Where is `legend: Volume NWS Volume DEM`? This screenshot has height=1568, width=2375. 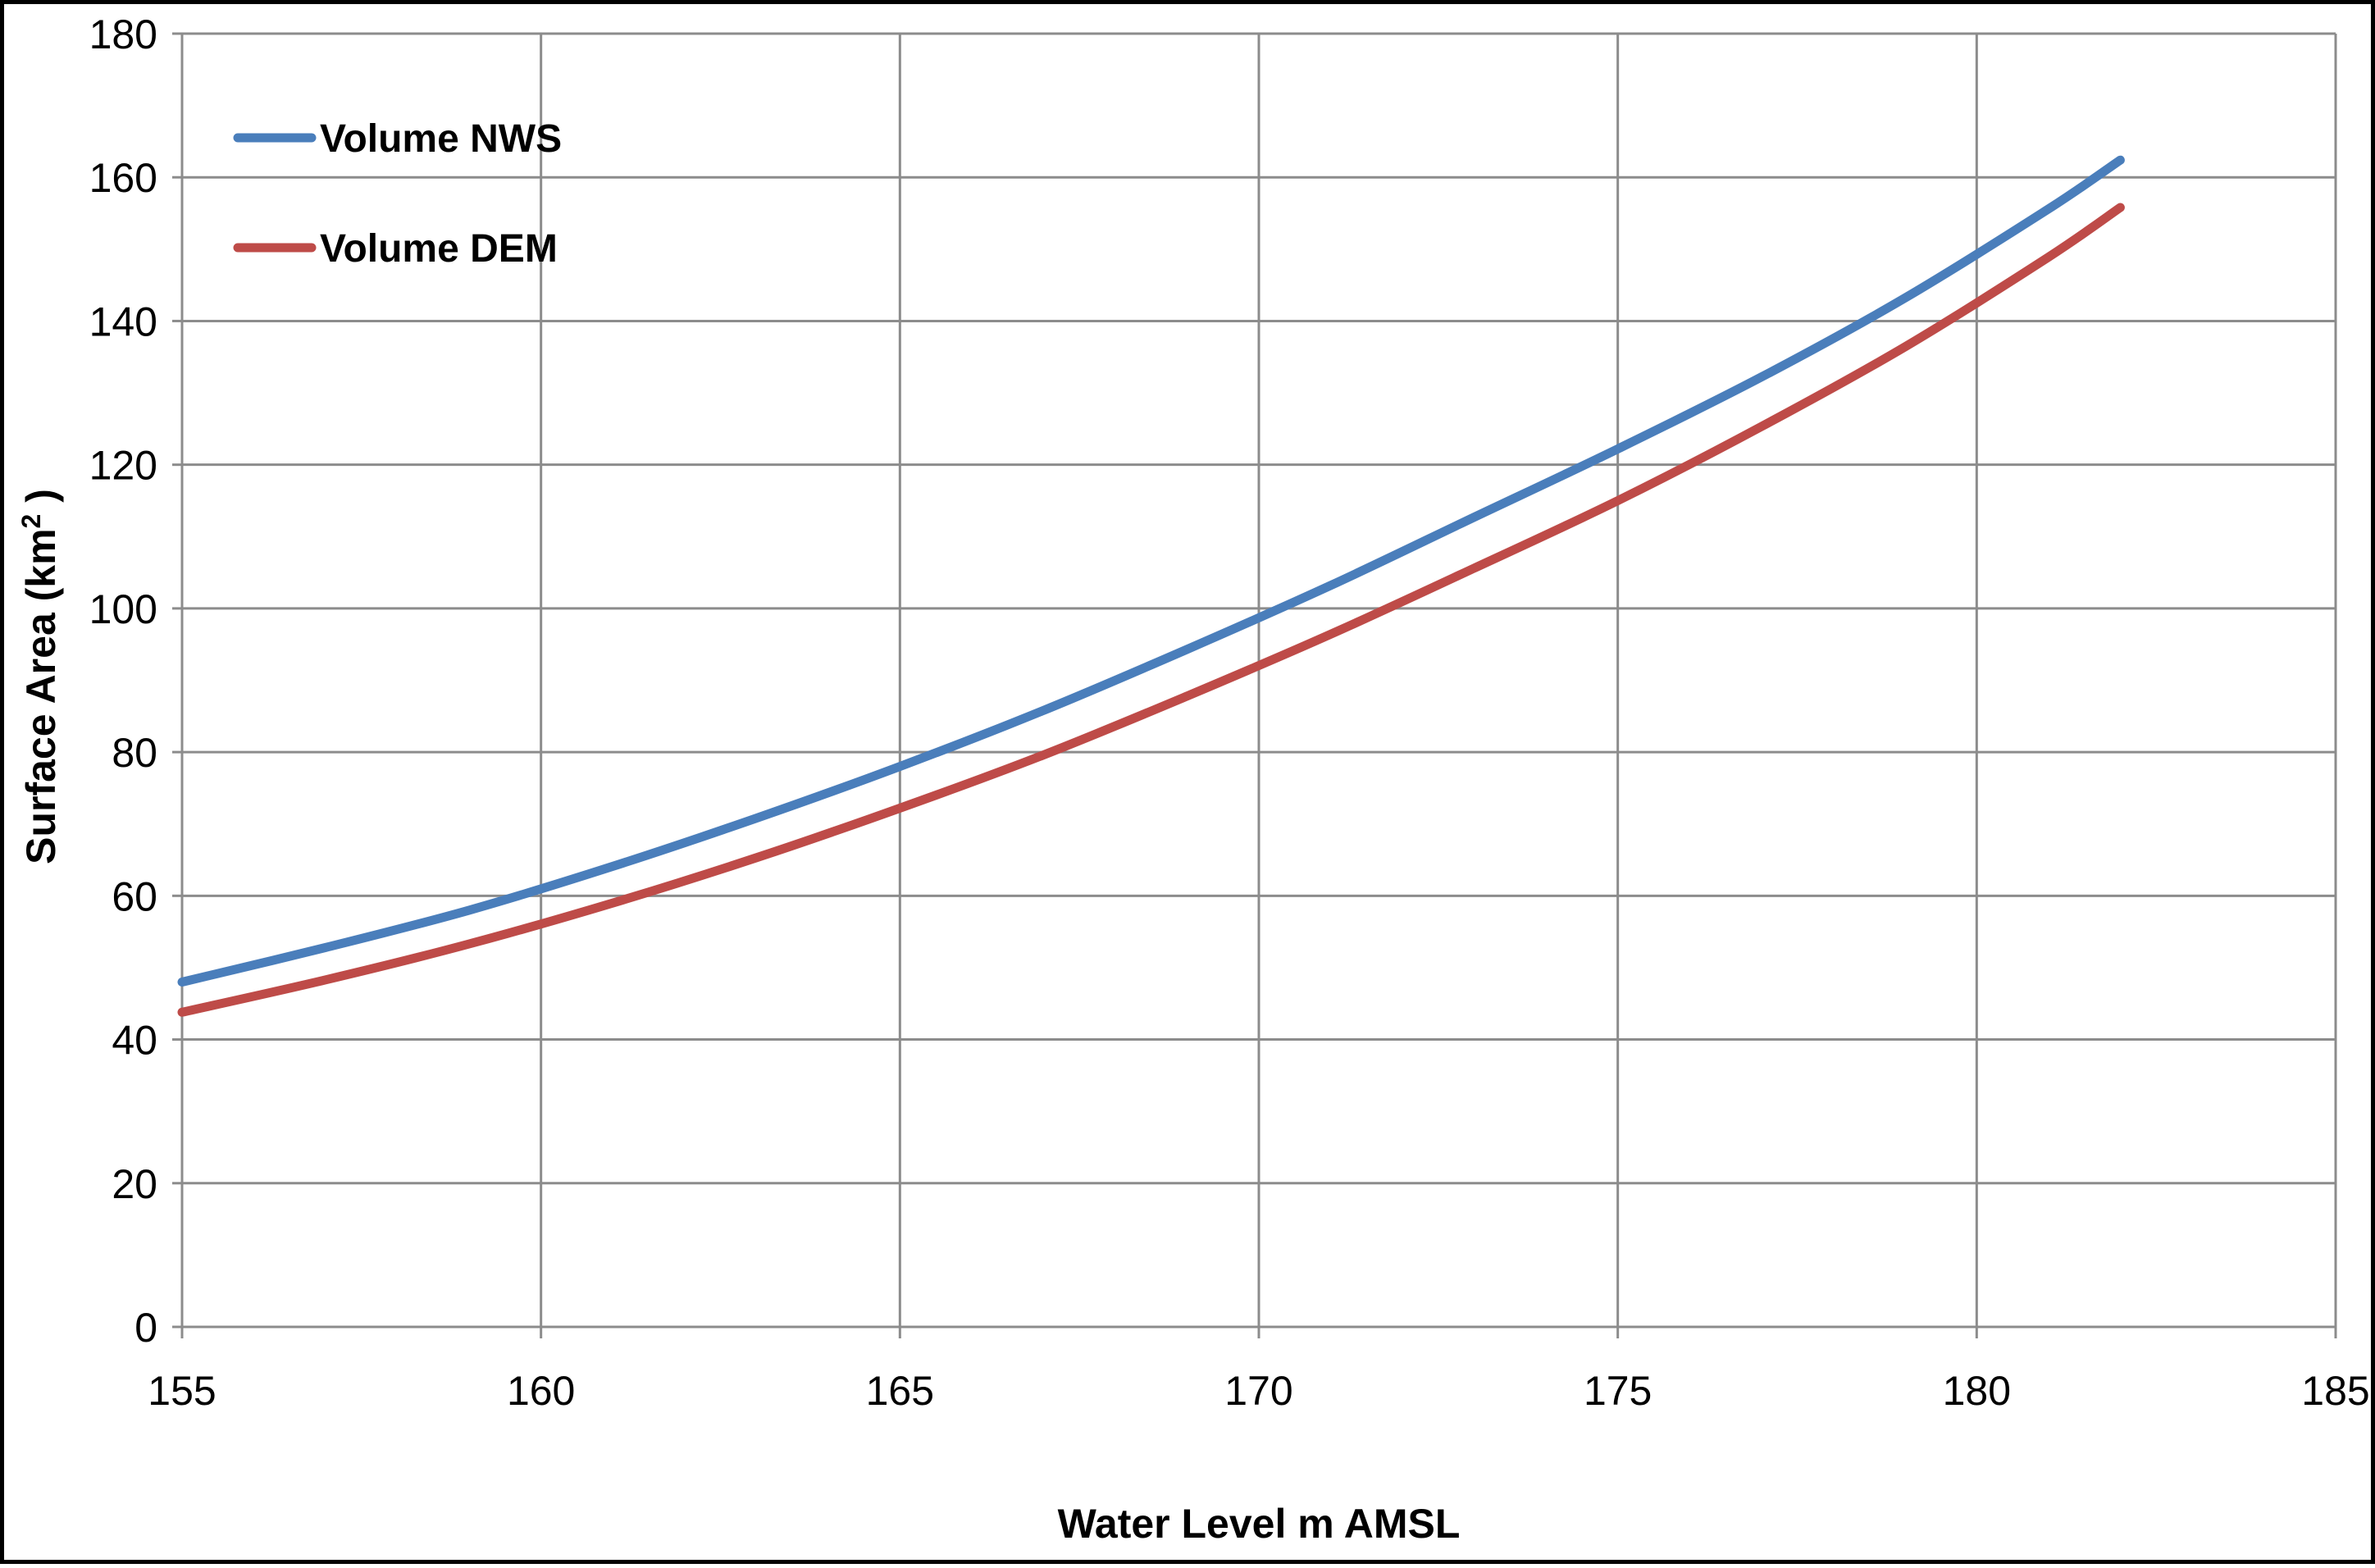 legend: Volume NWS Volume DEM is located at coordinates (398, 194).